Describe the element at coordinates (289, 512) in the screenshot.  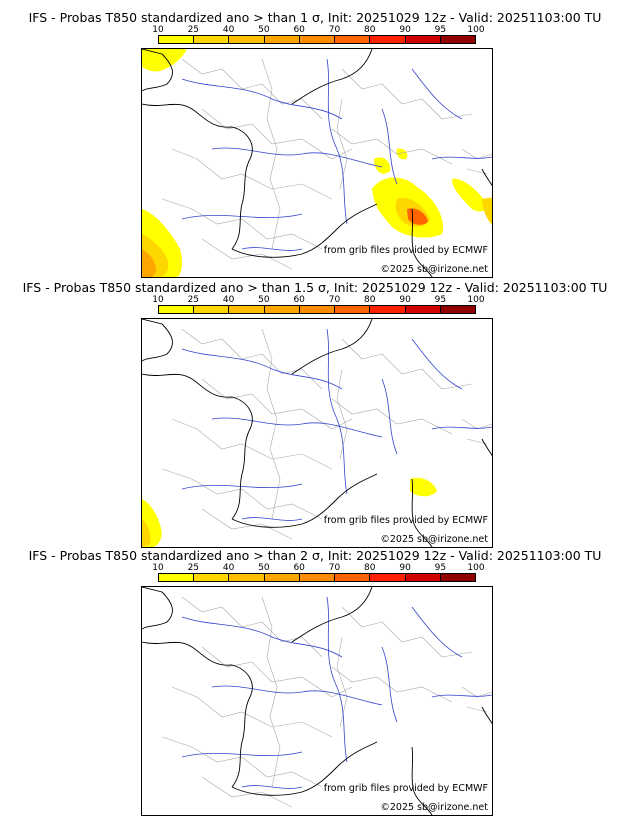
I see `probability-fill` at that location.